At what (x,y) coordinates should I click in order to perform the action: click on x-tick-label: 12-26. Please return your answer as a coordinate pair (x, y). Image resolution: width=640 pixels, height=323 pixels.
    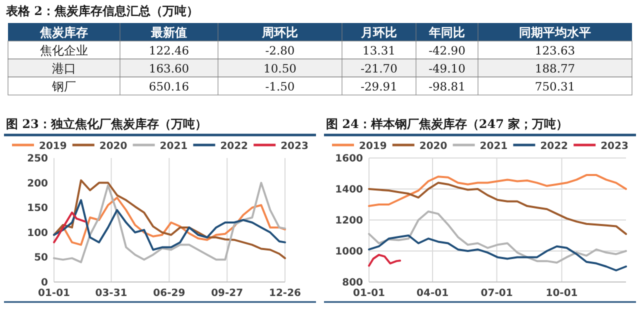
    Looking at the image, I should click on (285, 293).